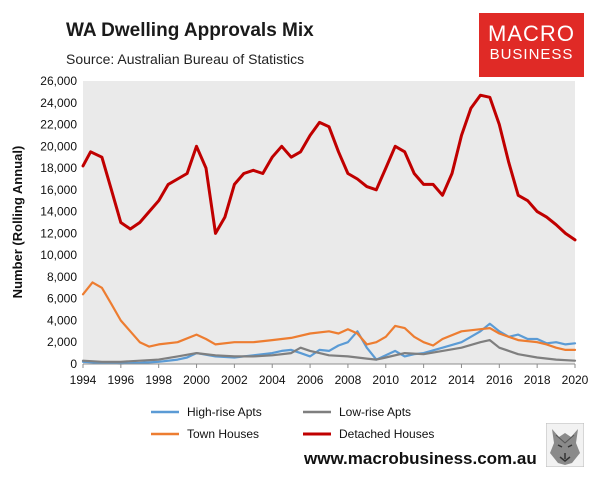 This screenshot has height=477, width=598. What do you see at coordinates (310, 380) in the screenshot?
I see `x-tick-label: 2006` at bounding box center [310, 380].